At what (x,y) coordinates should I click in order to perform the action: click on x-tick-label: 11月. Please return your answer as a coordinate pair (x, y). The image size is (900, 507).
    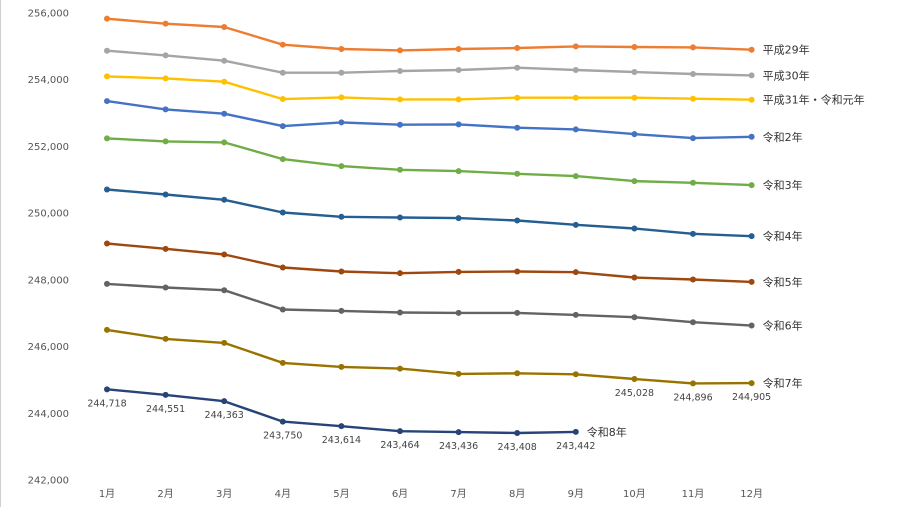
    Looking at the image, I should click on (693, 494).